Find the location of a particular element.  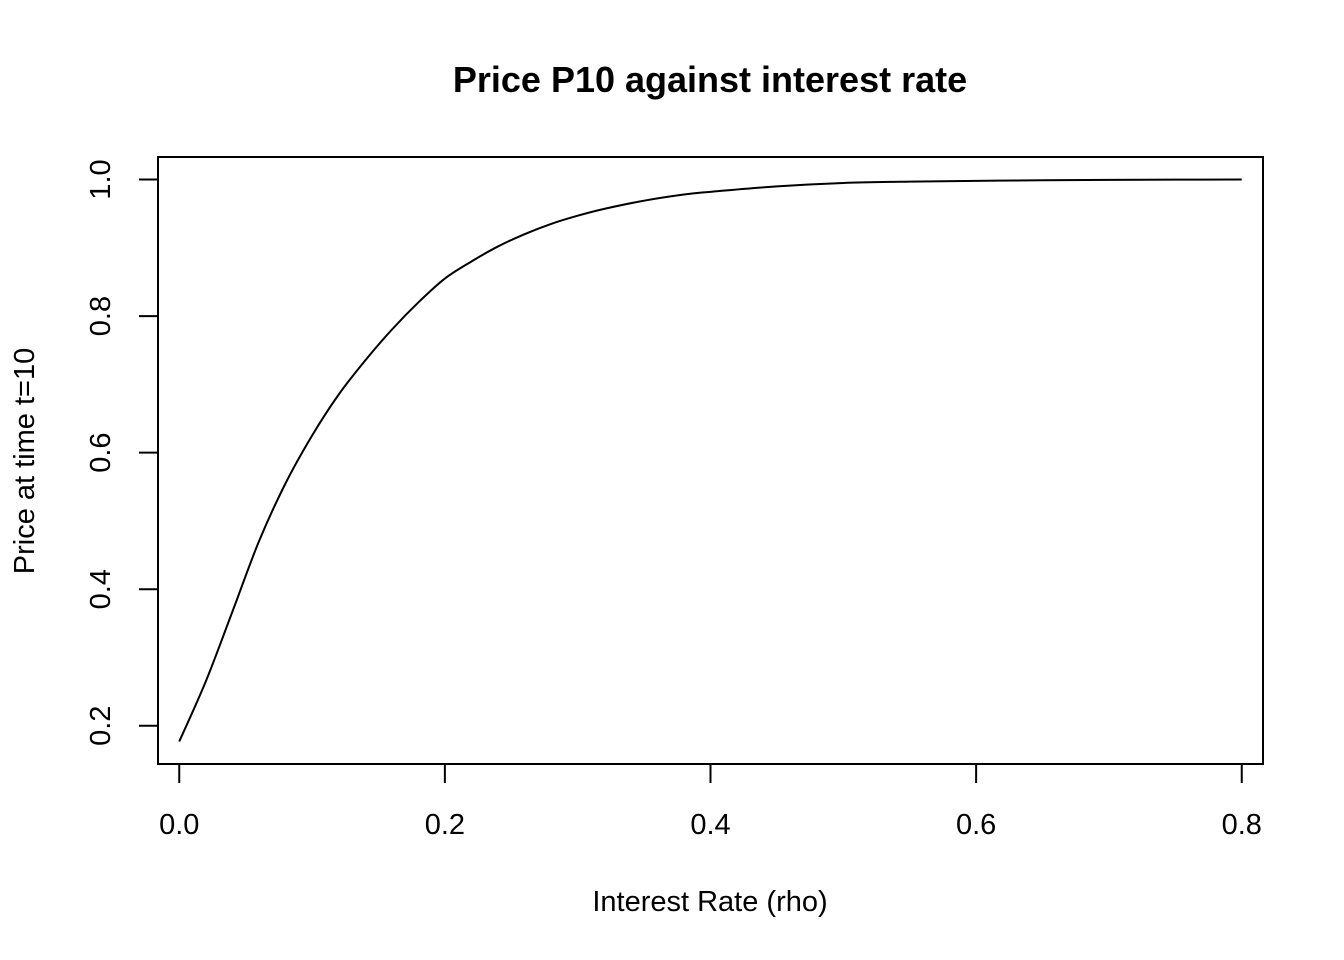

y-tick-label: 0.4 is located at coordinates (101, 589).